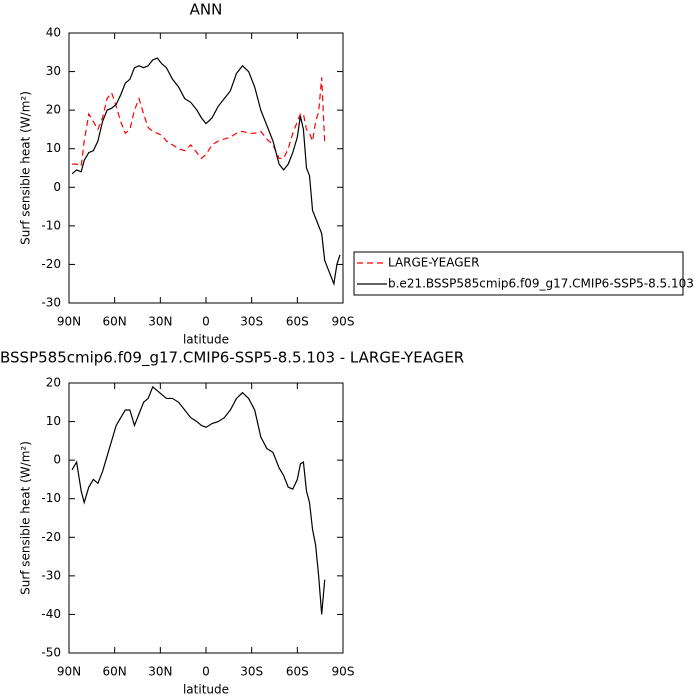  Describe the element at coordinates (518, 273) in the screenshot. I see `legend-box` at that location.